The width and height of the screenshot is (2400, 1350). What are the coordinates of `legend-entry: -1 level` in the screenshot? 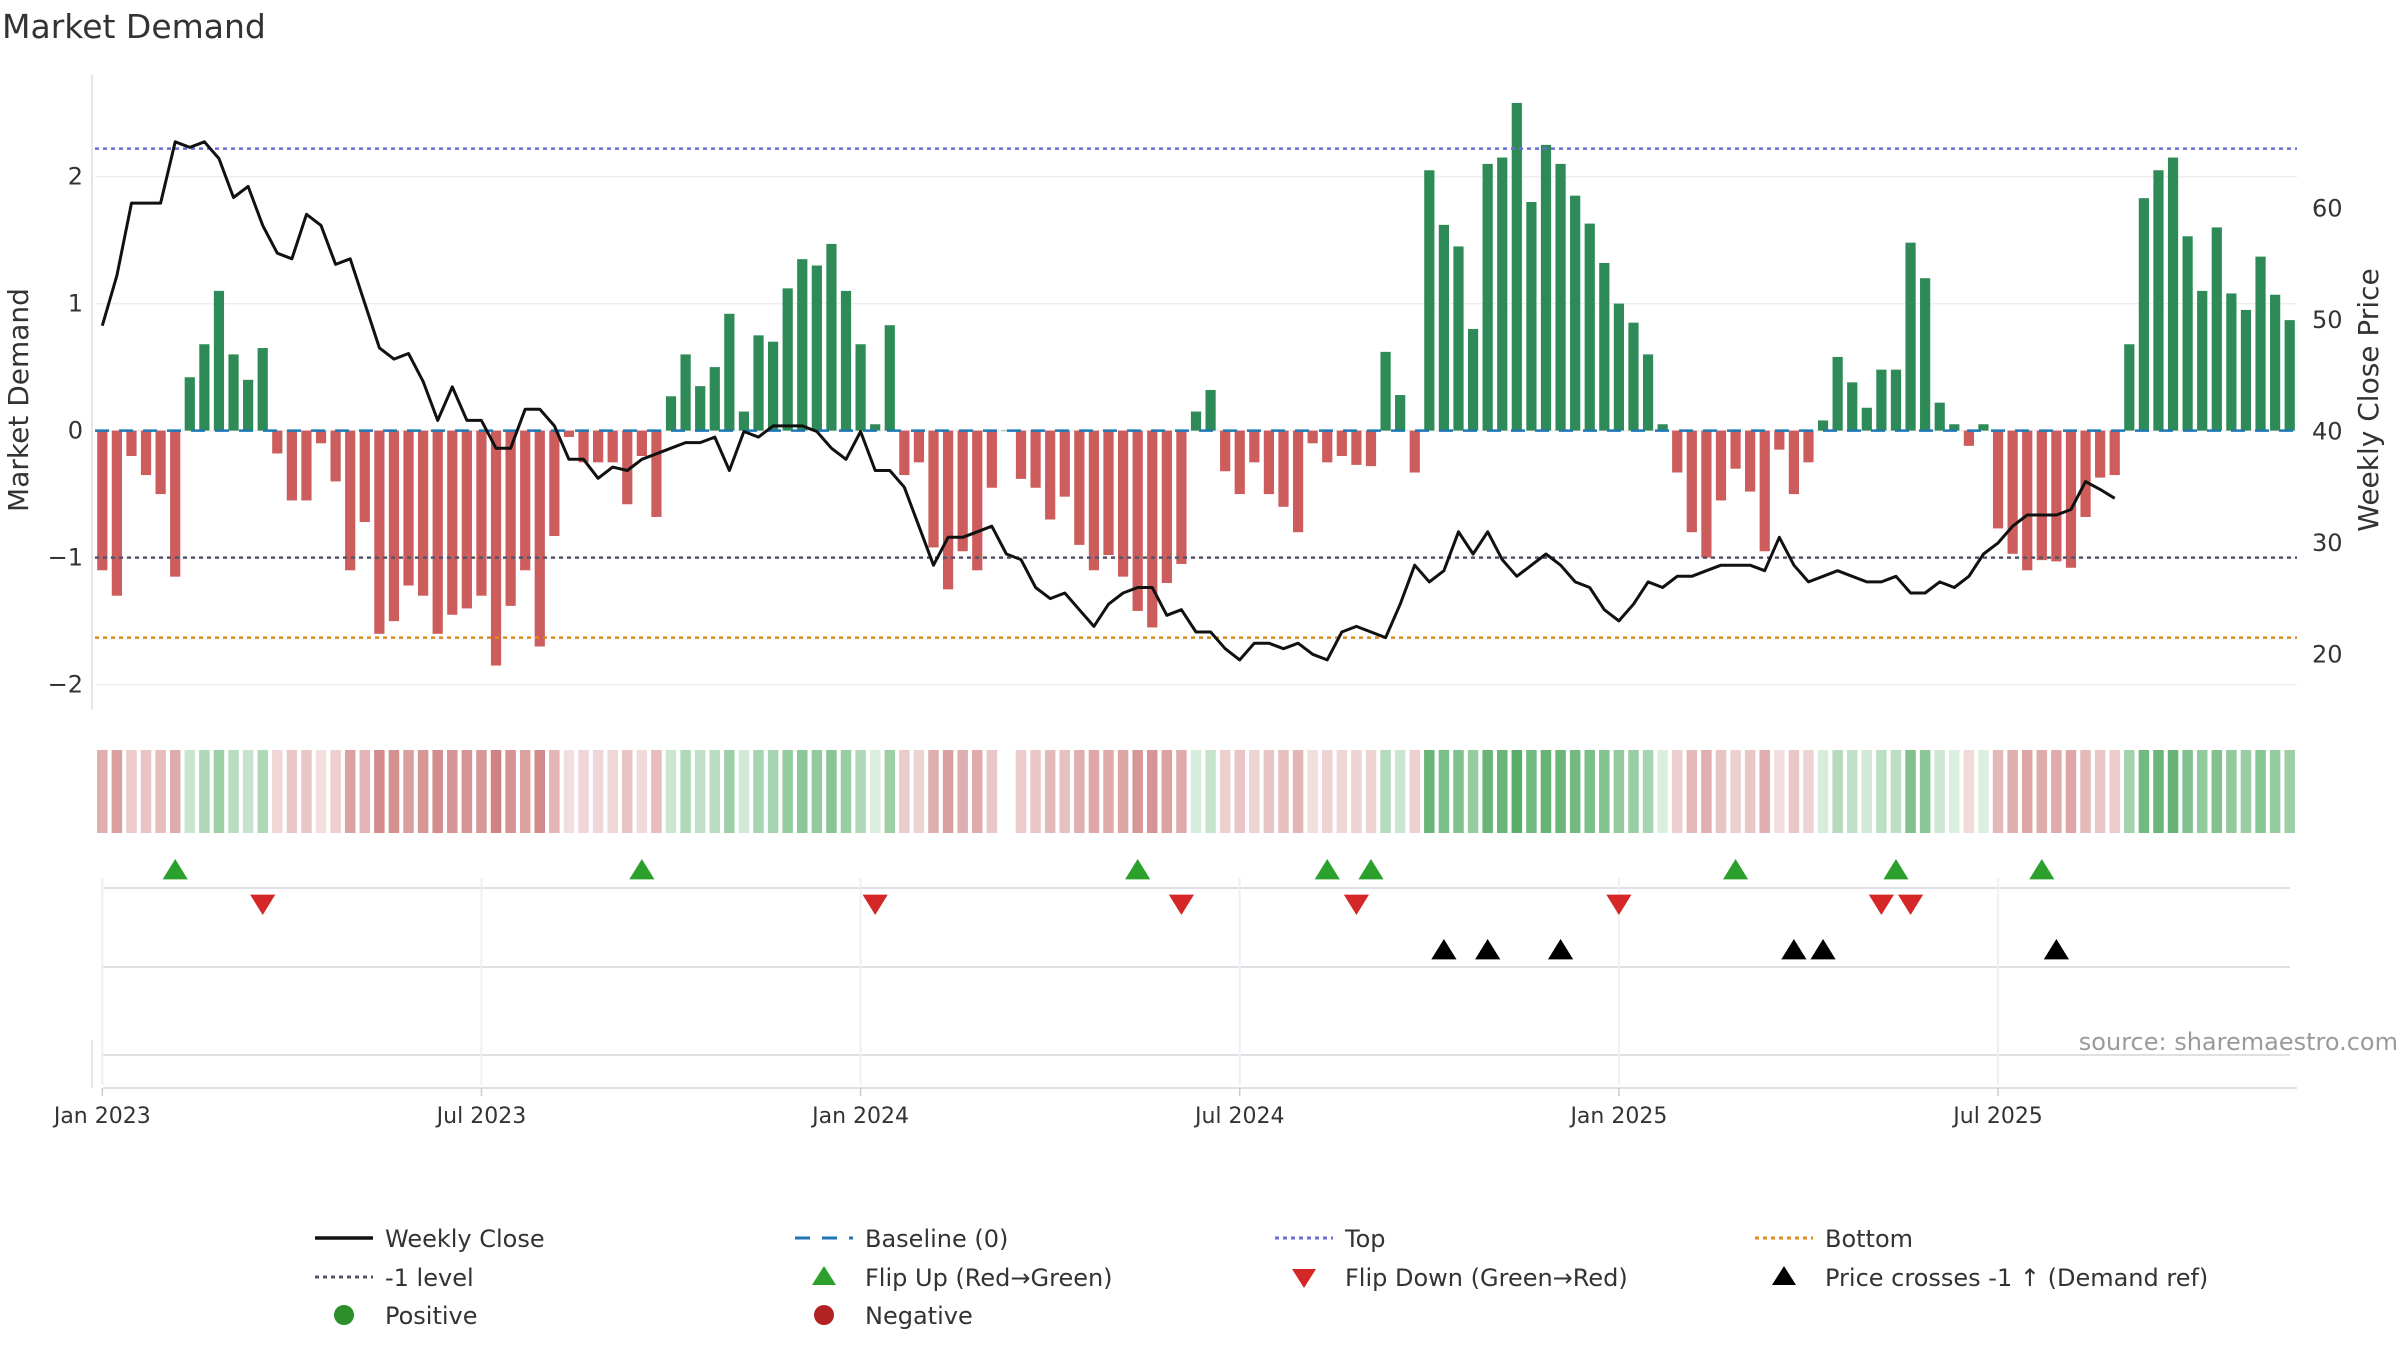 It's located at (394, 1278).